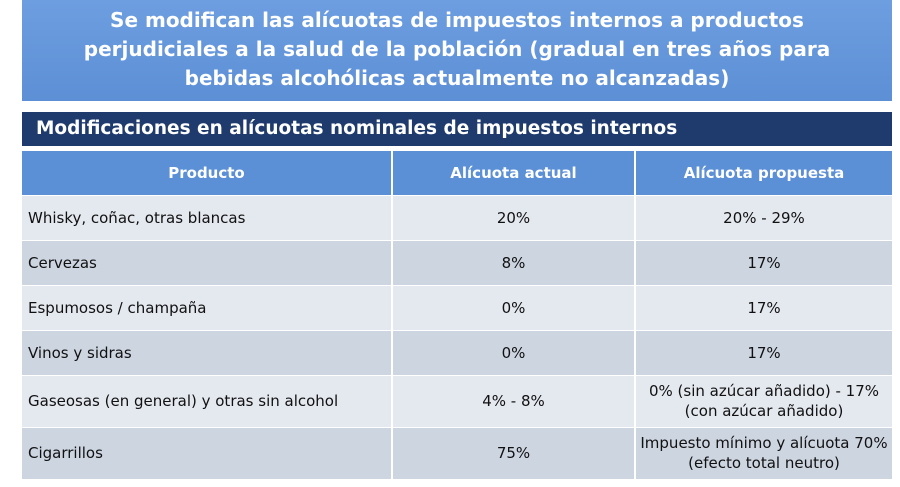  I want to click on row-product: Espumosos / champaña, so click(207, 307).